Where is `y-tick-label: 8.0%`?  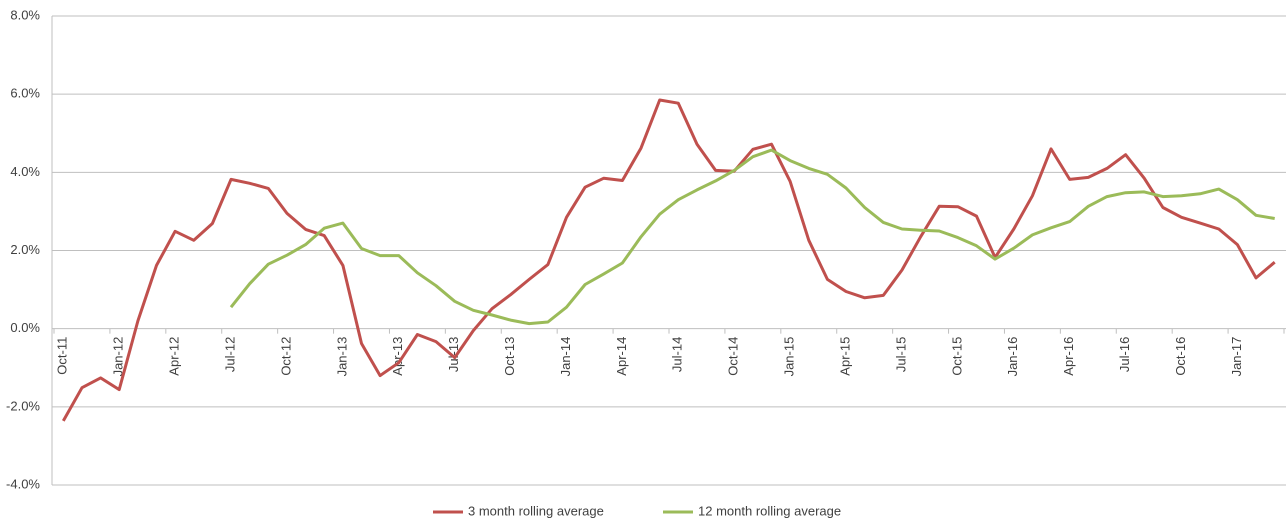
y-tick-label: 8.0% is located at coordinates (25, 14).